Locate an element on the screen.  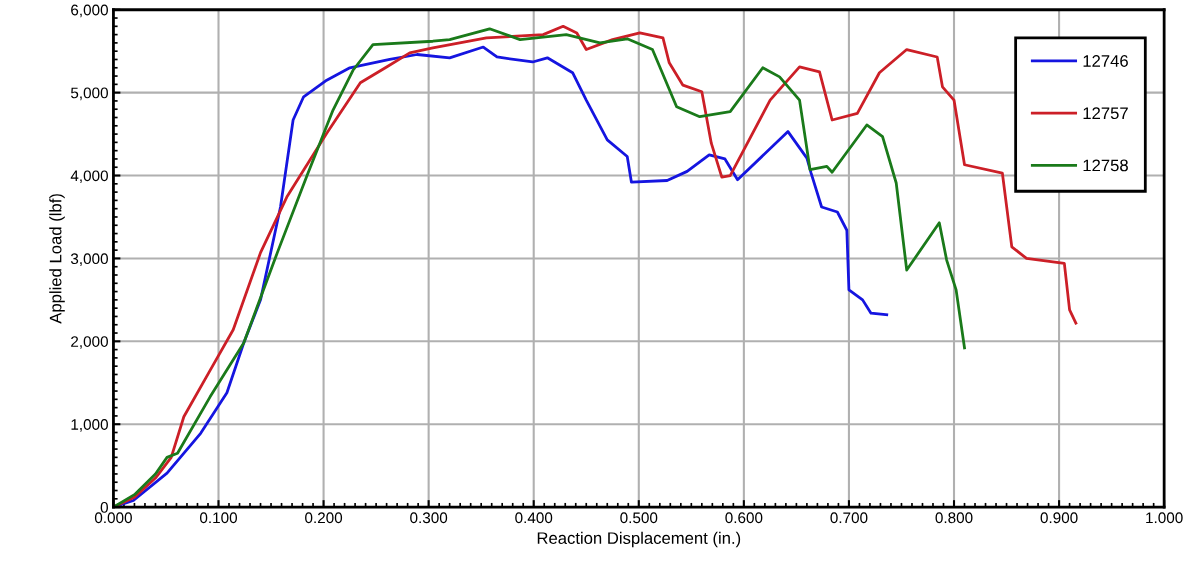
legend-label: 12746 is located at coordinates (1105, 61).